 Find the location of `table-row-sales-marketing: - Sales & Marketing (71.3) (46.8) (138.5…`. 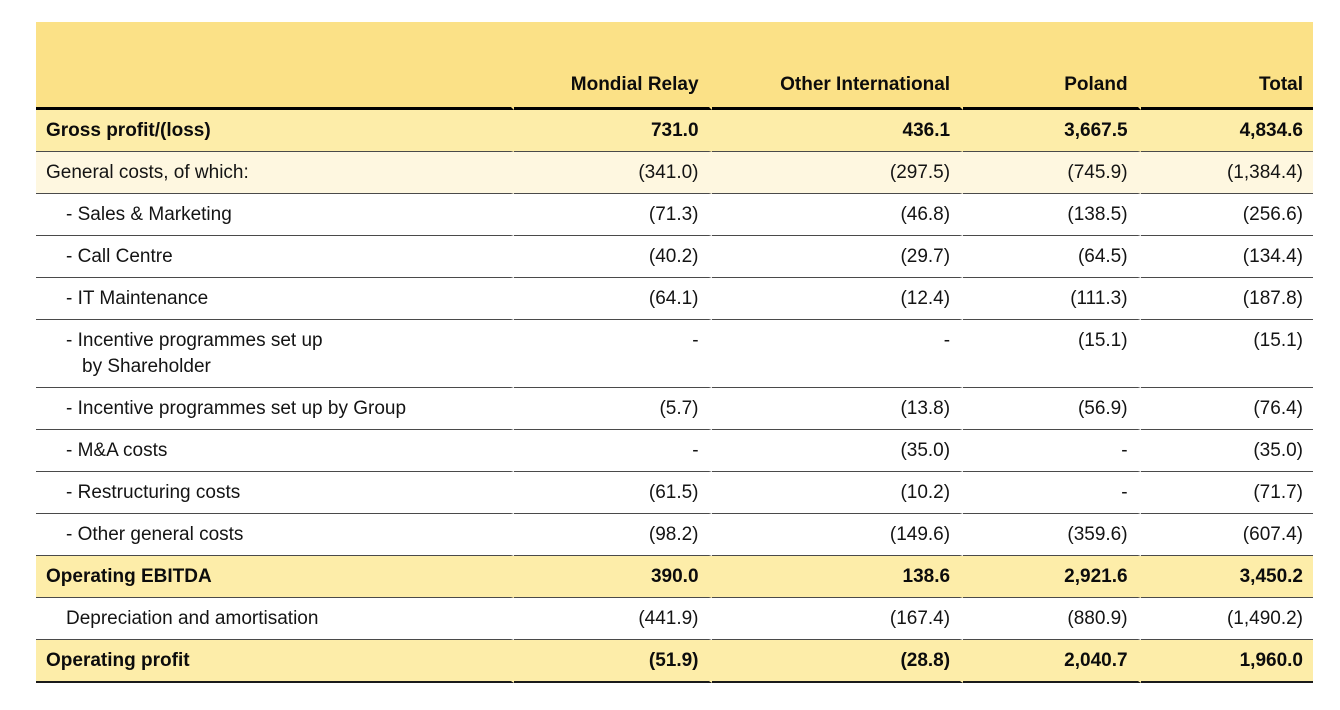

table-row-sales-marketing: - Sales & Marketing (71.3) (46.8) (138.5… is located at coordinates (674, 215).